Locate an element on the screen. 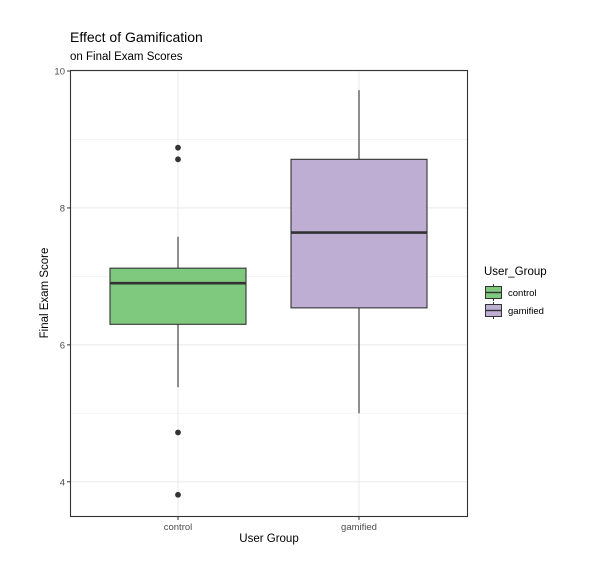  legend-label: gamified is located at coordinates (526, 311).